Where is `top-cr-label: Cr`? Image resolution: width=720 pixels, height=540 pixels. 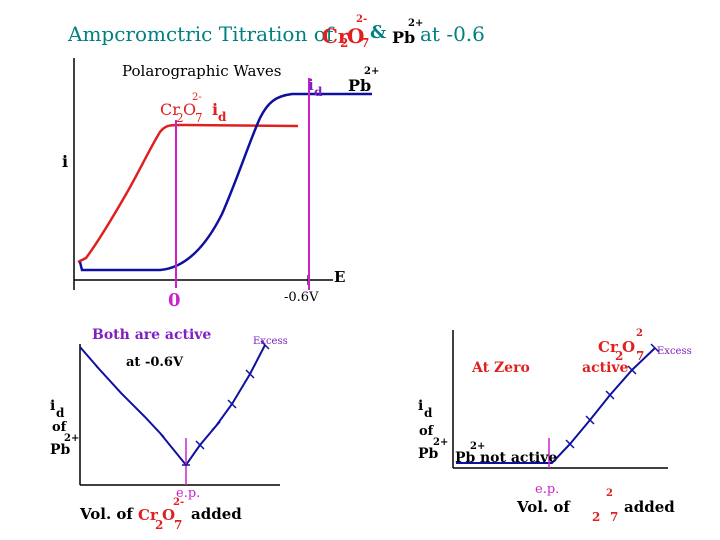
top-cr-label: Cr is located at coordinates (170, 109).